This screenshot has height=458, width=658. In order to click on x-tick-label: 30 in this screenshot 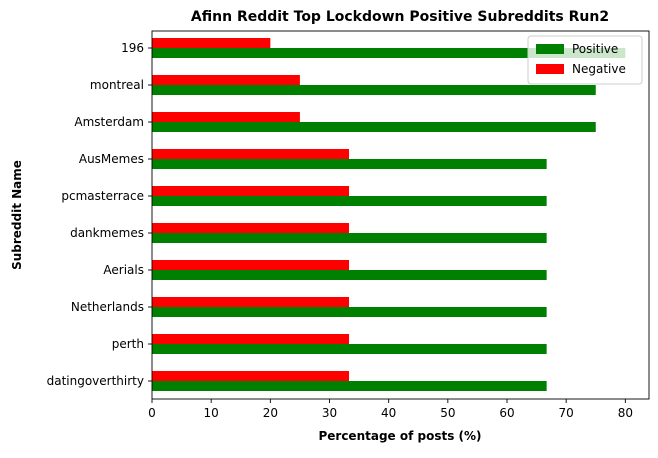, I will do `click(329, 413)`.